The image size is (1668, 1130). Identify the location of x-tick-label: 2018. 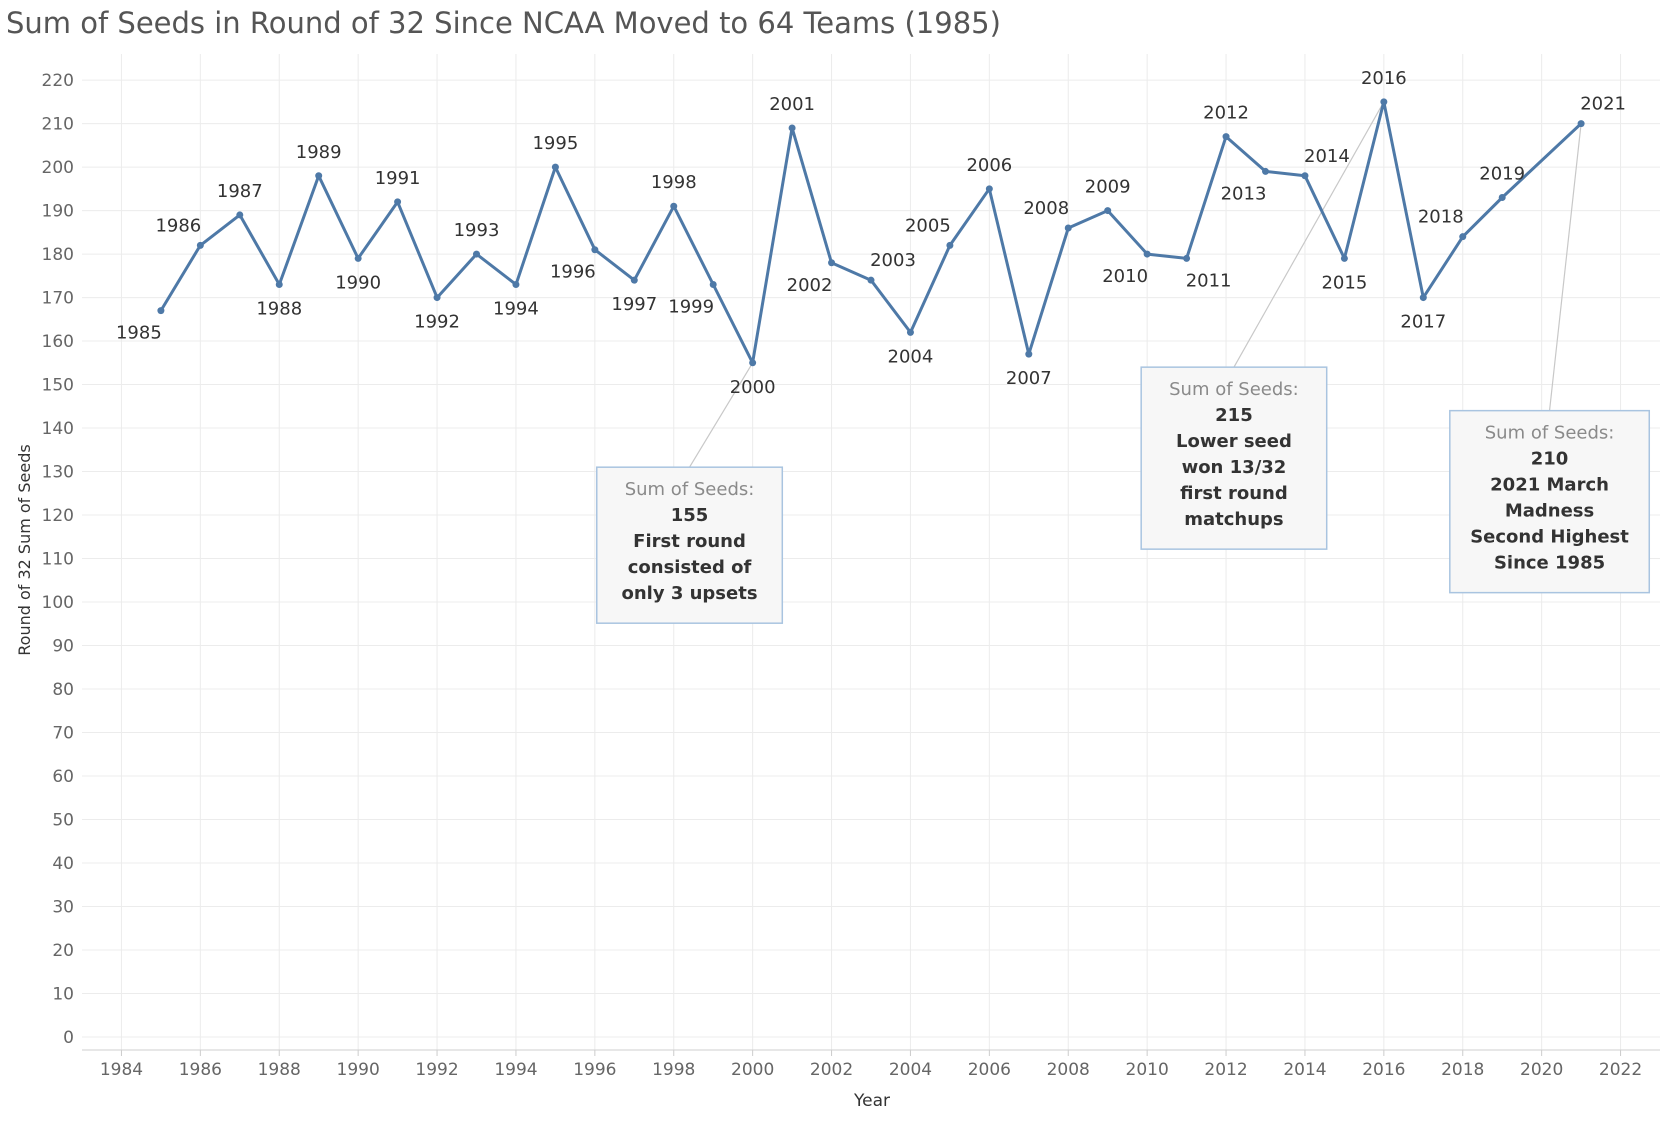
(1462, 1070).